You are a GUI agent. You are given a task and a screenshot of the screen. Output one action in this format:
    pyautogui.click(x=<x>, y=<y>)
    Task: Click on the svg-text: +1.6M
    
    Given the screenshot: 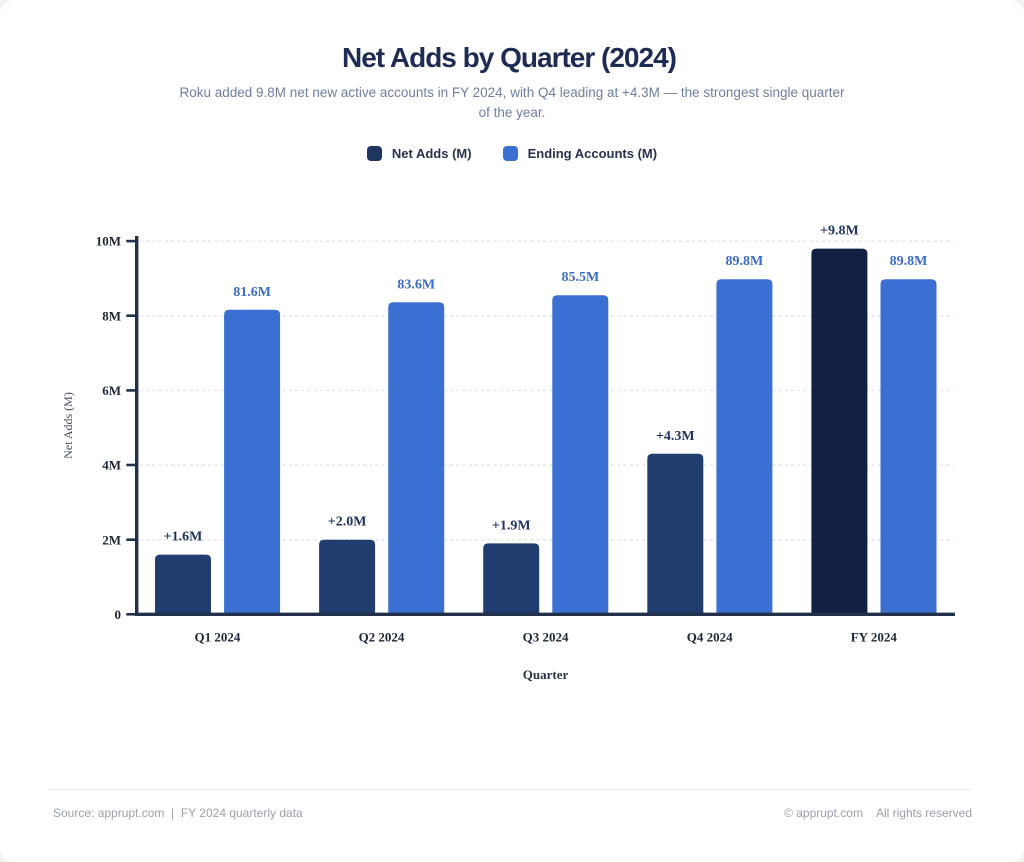 What is the action you would take?
    pyautogui.click(x=183, y=537)
    